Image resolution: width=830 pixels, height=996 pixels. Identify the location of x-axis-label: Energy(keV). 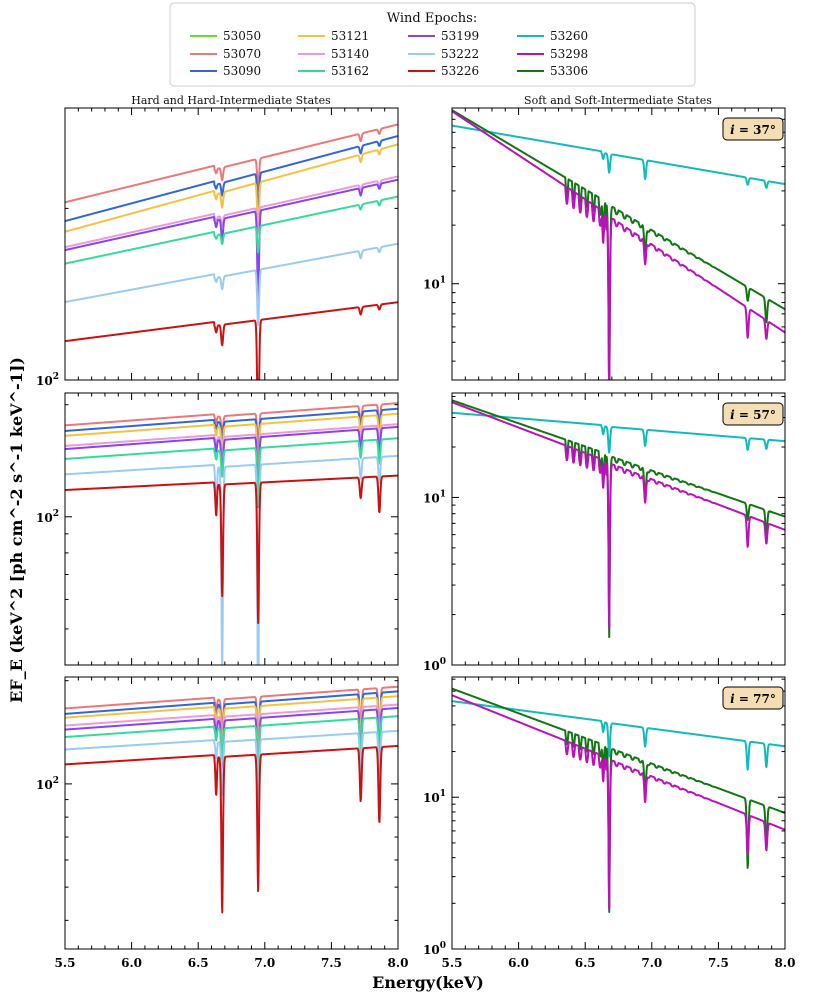
(428, 982).